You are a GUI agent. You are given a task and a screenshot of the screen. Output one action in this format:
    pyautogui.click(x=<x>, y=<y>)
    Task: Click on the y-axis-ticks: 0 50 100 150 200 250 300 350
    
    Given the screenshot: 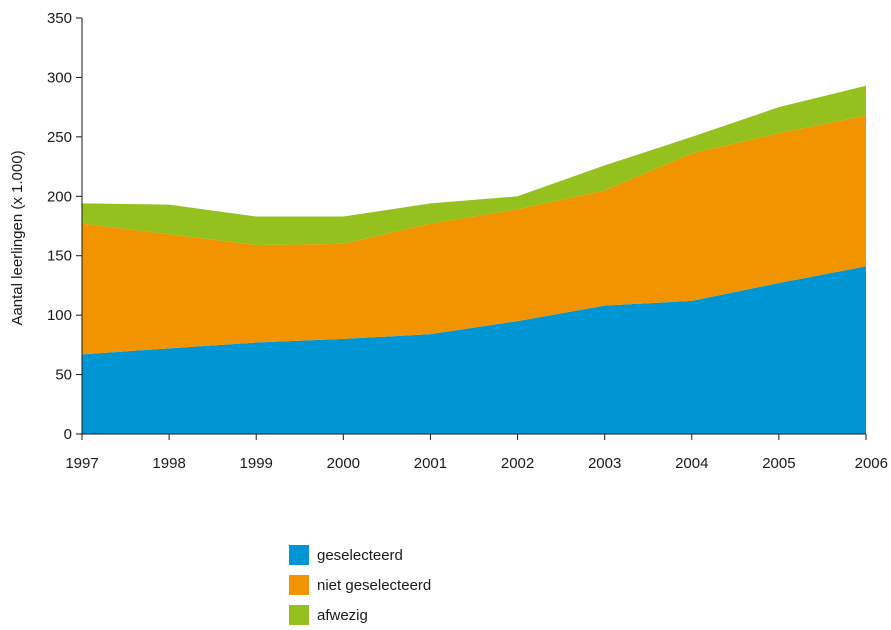 What is the action you would take?
    pyautogui.click(x=64, y=226)
    